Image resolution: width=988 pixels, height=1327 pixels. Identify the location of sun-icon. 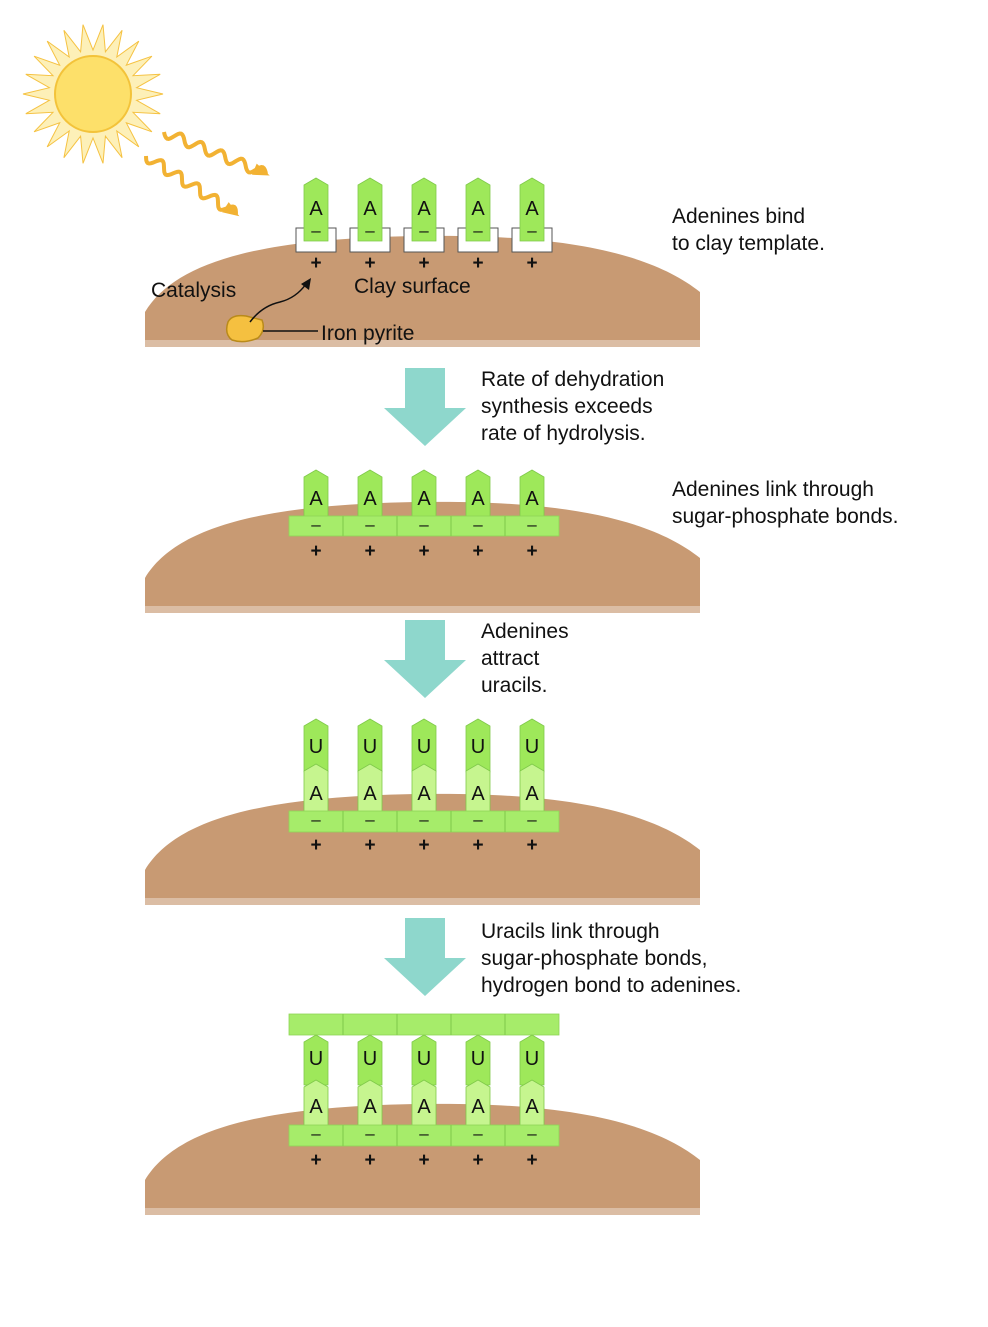
(93, 94).